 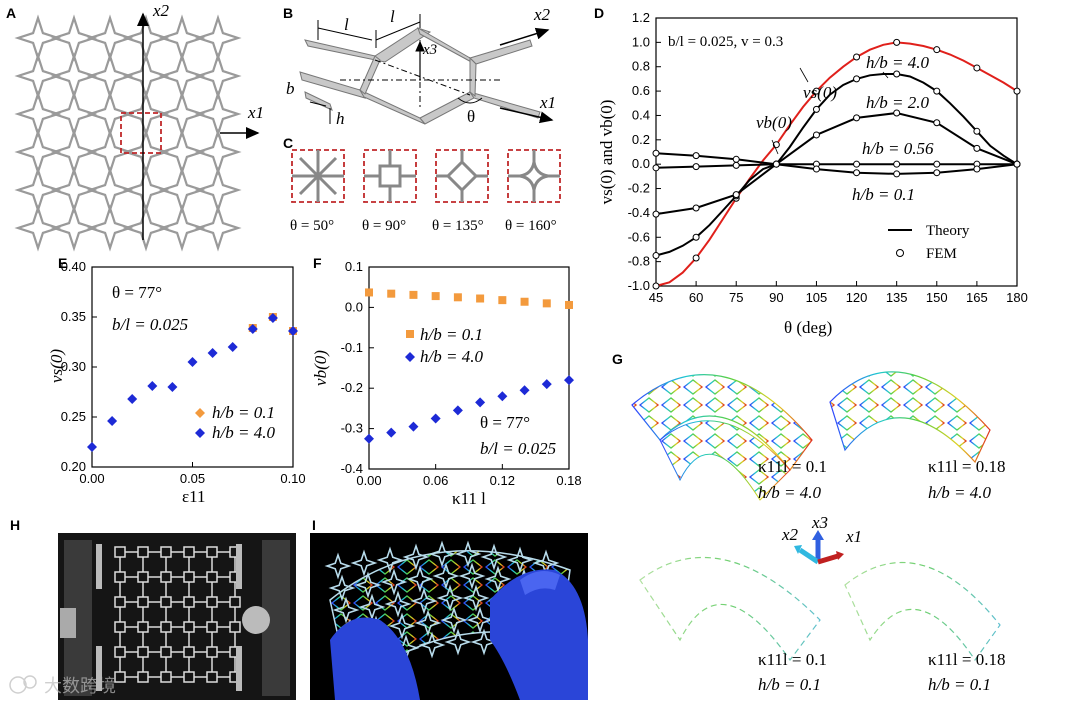 What do you see at coordinates (502, 480) in the screenshot?
I see `x-tick-label: 0.12` at bounding box center [502, 480].